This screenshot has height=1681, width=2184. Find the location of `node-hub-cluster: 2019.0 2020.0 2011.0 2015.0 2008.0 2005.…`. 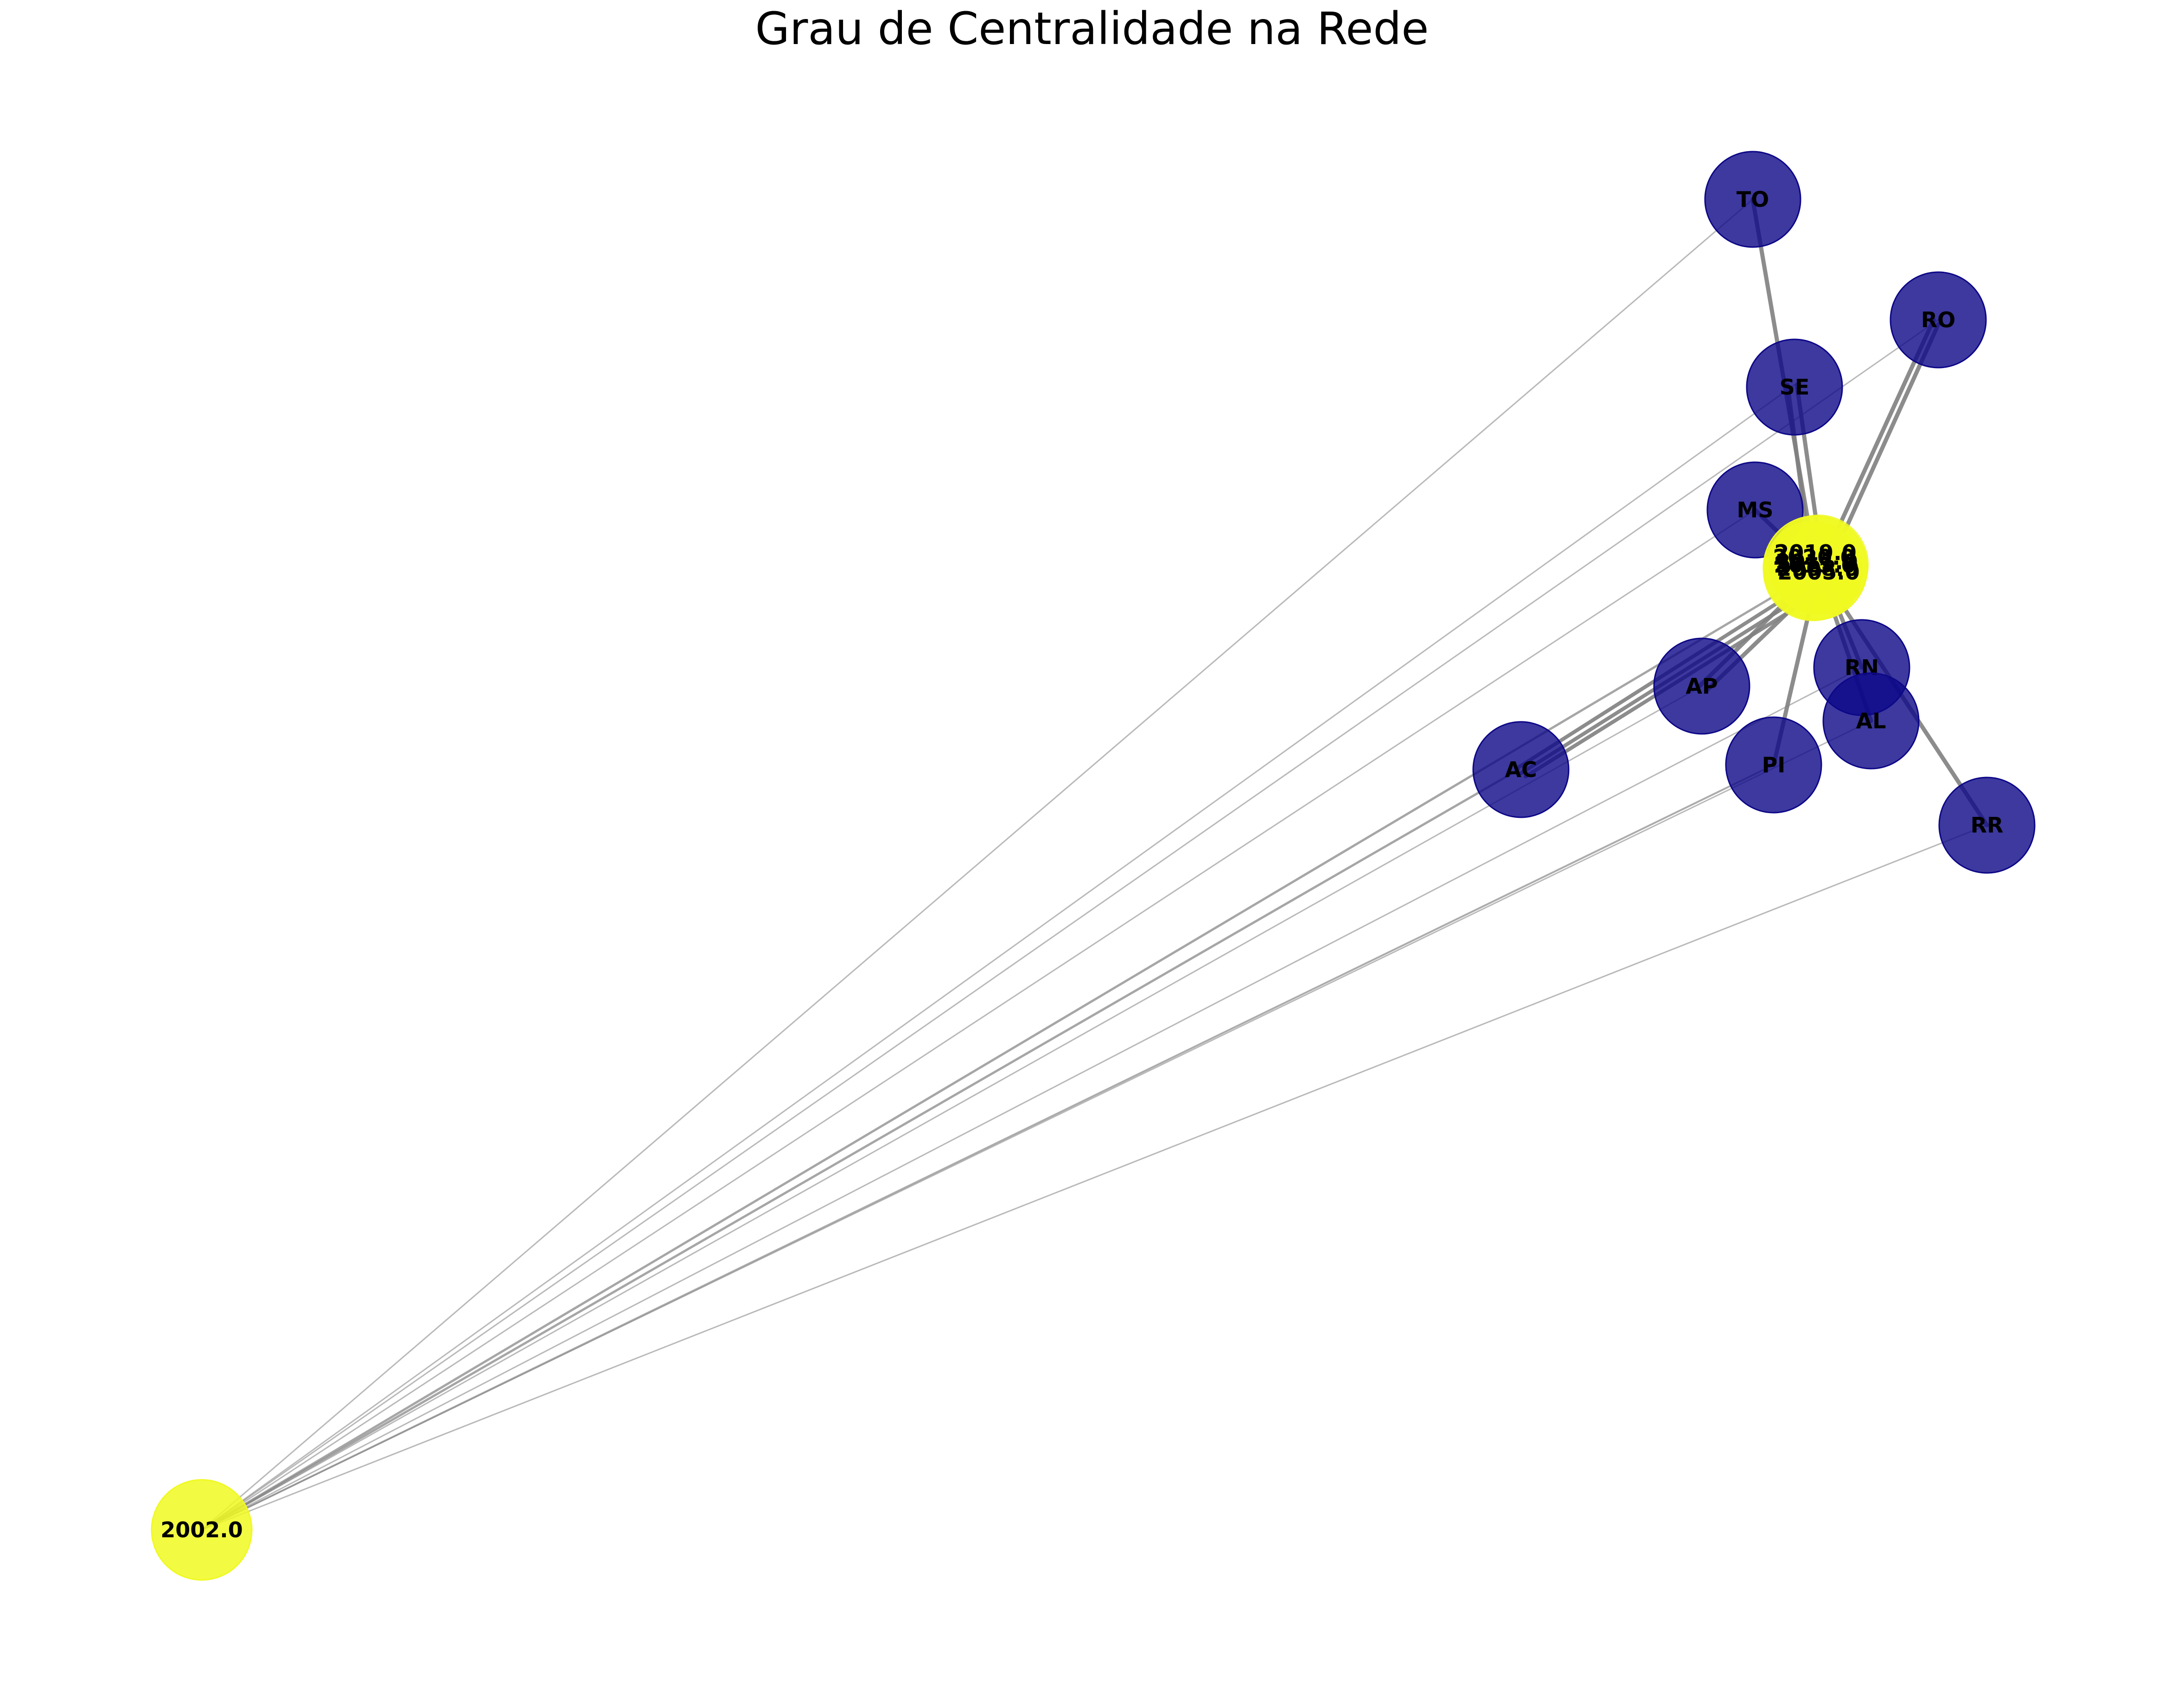

node-hub-cluster: 2019.0 2020.0 2011.0 2015.0 2008.0 2005.… is located at coordinates (1816, 568).